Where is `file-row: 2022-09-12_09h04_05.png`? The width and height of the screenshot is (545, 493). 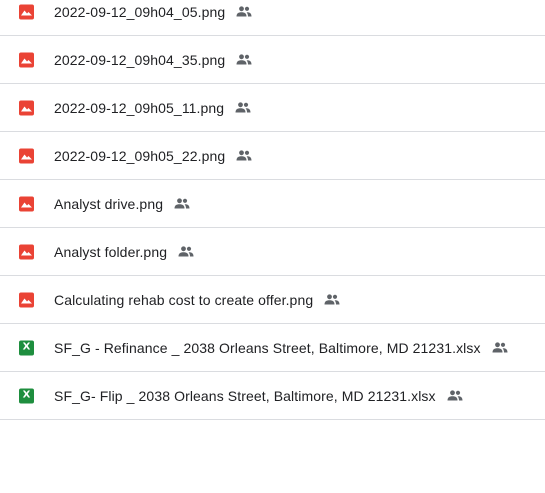
file-row: 2022-09-12_09h04_05.png is located at coordinates (272, 18).